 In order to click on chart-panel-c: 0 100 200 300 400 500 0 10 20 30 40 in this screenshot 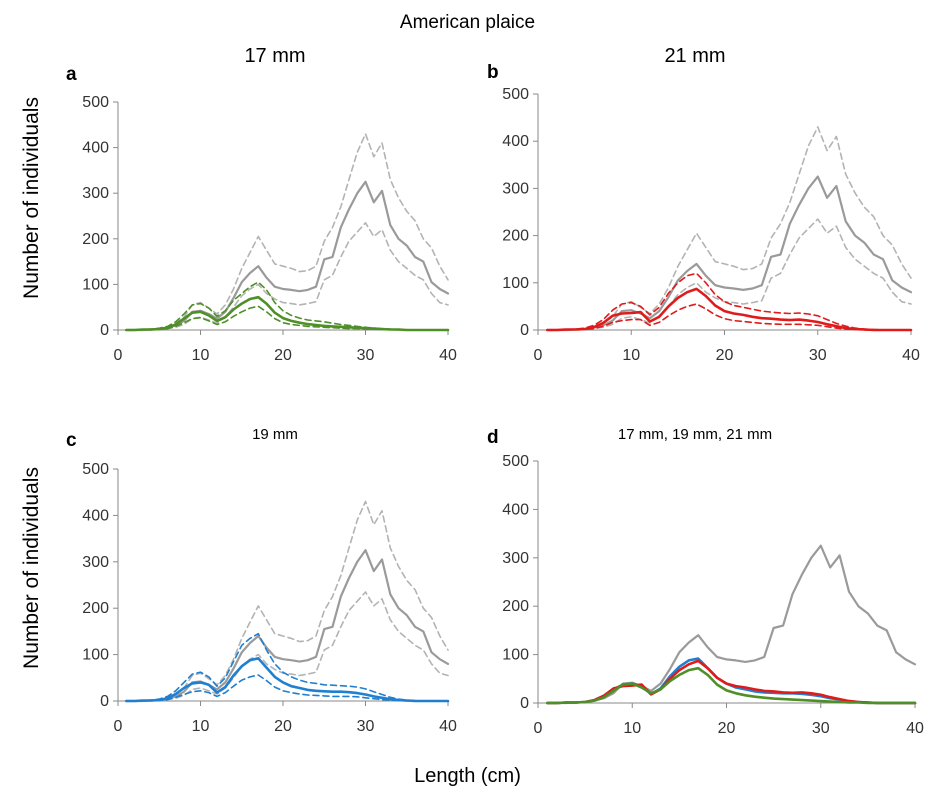, I will do `click(269, 598)`.